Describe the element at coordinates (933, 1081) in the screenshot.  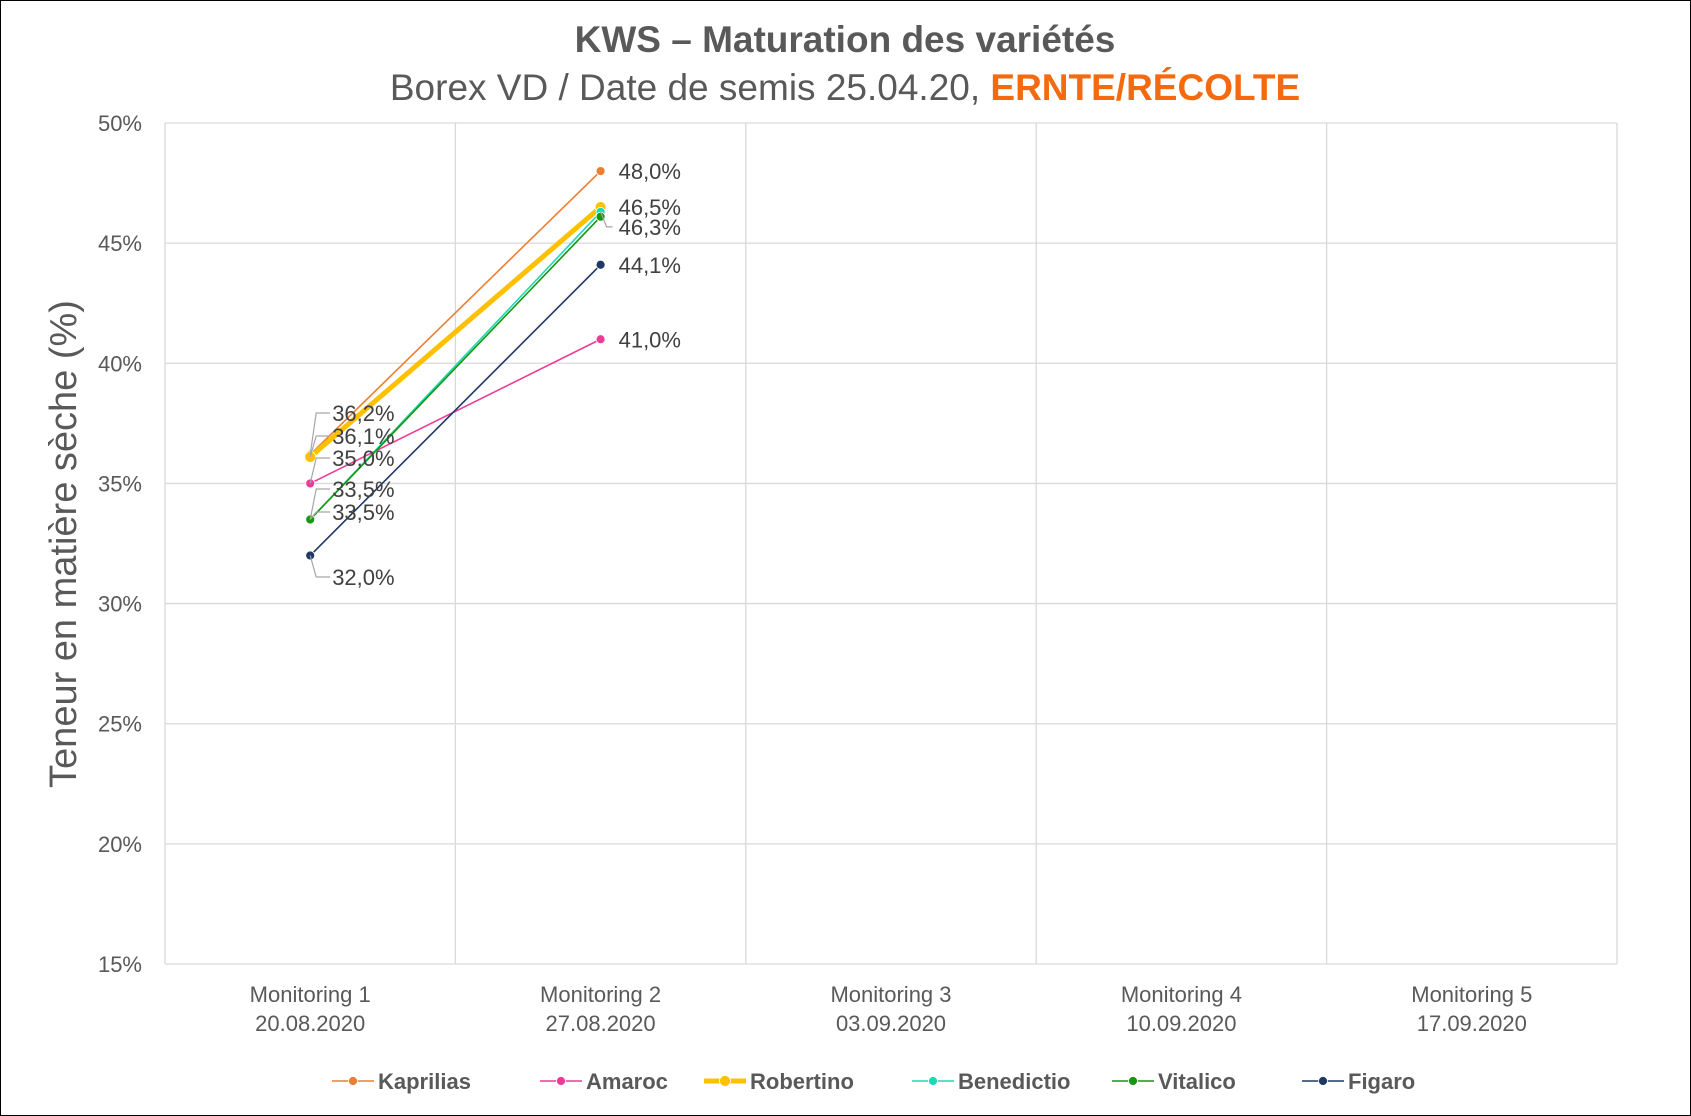
I see `legend-marker-benedictio` at that location.